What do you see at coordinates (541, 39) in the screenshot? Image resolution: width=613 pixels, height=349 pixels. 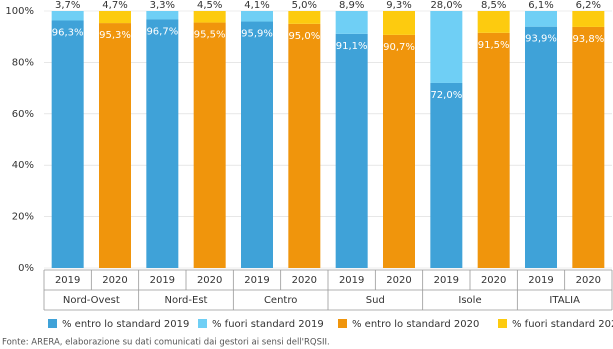 I see `value-label: 93,9%` at bounding box center [541, 39].